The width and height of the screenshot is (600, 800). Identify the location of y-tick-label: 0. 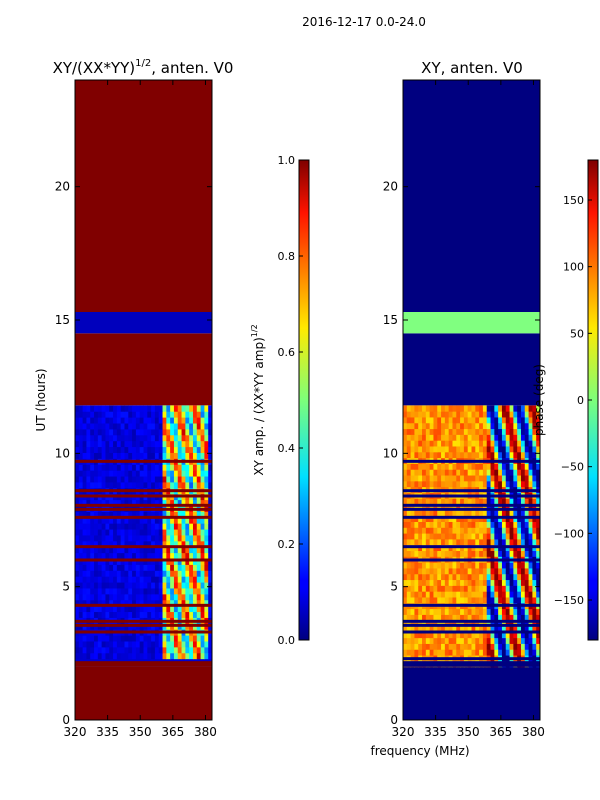
(394, 720).